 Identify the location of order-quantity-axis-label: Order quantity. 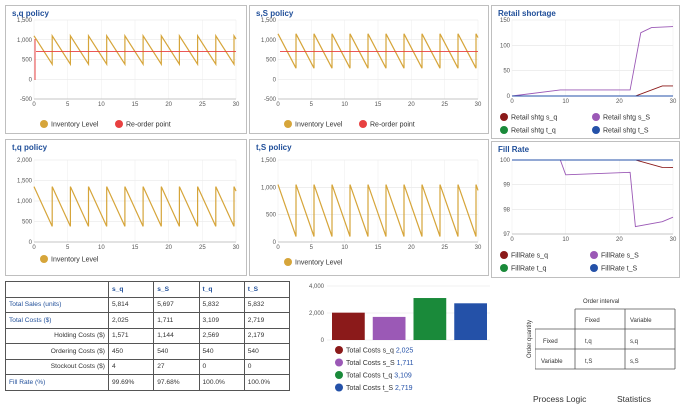
(530, 339).